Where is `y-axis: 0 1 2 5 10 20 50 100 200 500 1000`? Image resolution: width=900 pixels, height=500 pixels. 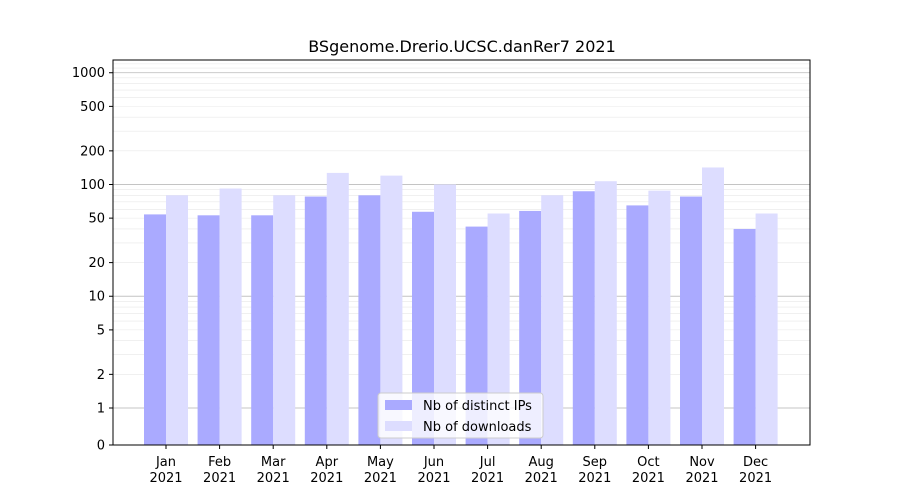
y-axis: 0 1 2 5 10 20 50 100 200 500 1000 is located at coordinates (92, 260).